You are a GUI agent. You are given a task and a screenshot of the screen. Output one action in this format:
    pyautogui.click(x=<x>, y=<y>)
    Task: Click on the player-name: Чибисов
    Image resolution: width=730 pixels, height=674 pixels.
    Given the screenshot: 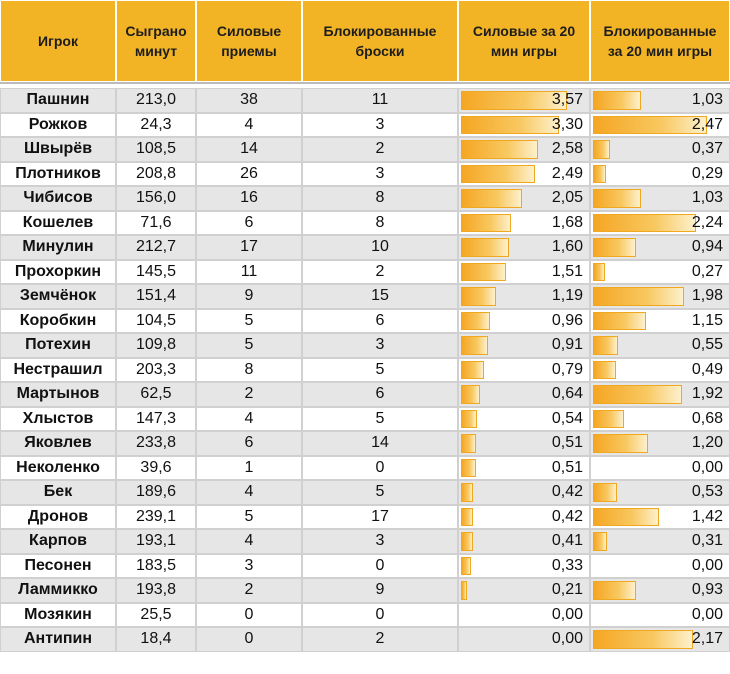 What is the action you would take?
    pyautogui.click(x=58, y=198)
    